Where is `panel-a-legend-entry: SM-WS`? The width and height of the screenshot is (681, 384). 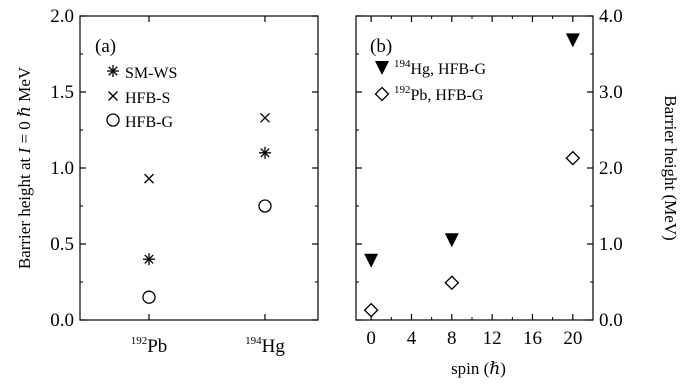 panel-a-legend-entry: SM-WS is located at coordinates (151, 73).